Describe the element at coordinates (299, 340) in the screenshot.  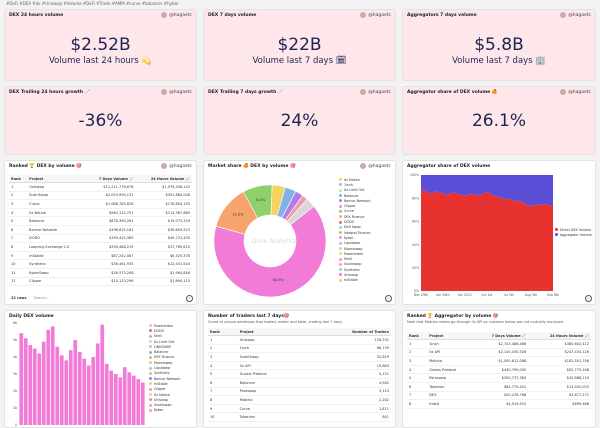
I see `table-row: 1 Uniswap 116,331` at that location.